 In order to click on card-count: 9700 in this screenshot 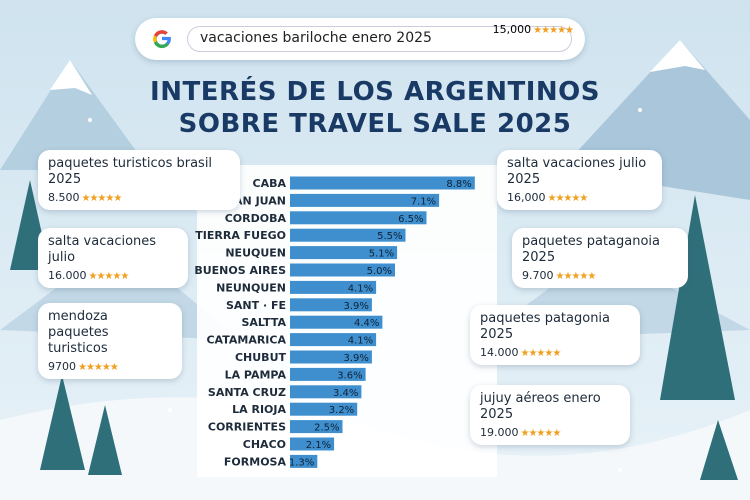, I will do `click(62, 366)`.